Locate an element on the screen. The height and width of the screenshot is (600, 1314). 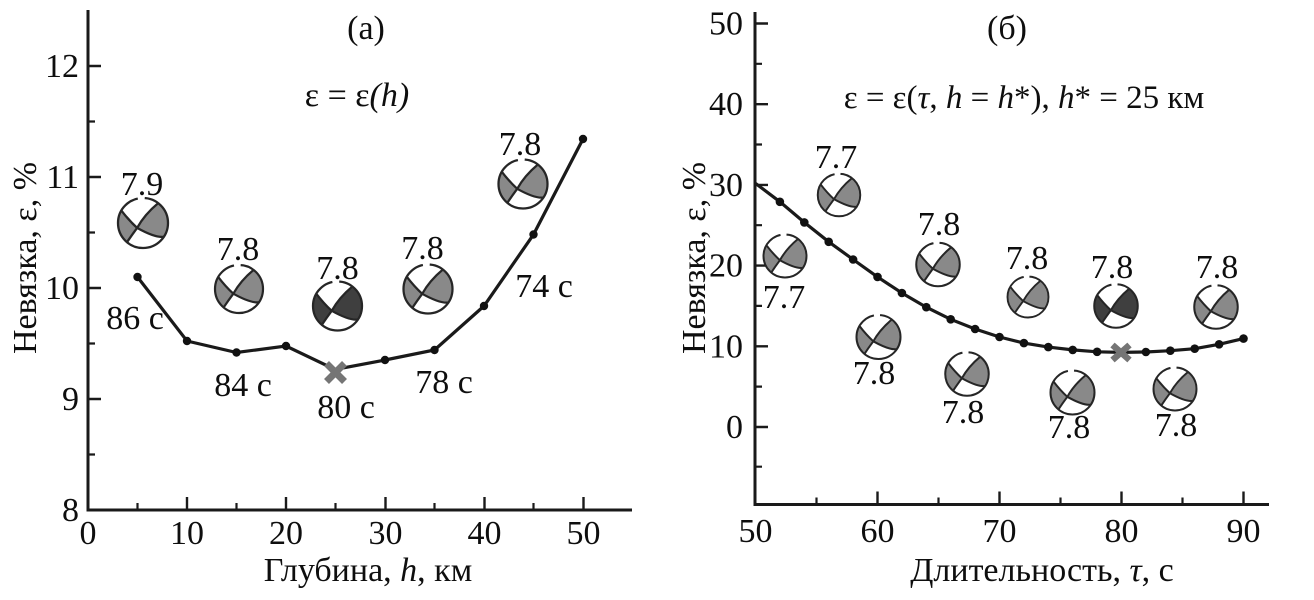
svg-text: 60 is located at coordinates (878, 531).